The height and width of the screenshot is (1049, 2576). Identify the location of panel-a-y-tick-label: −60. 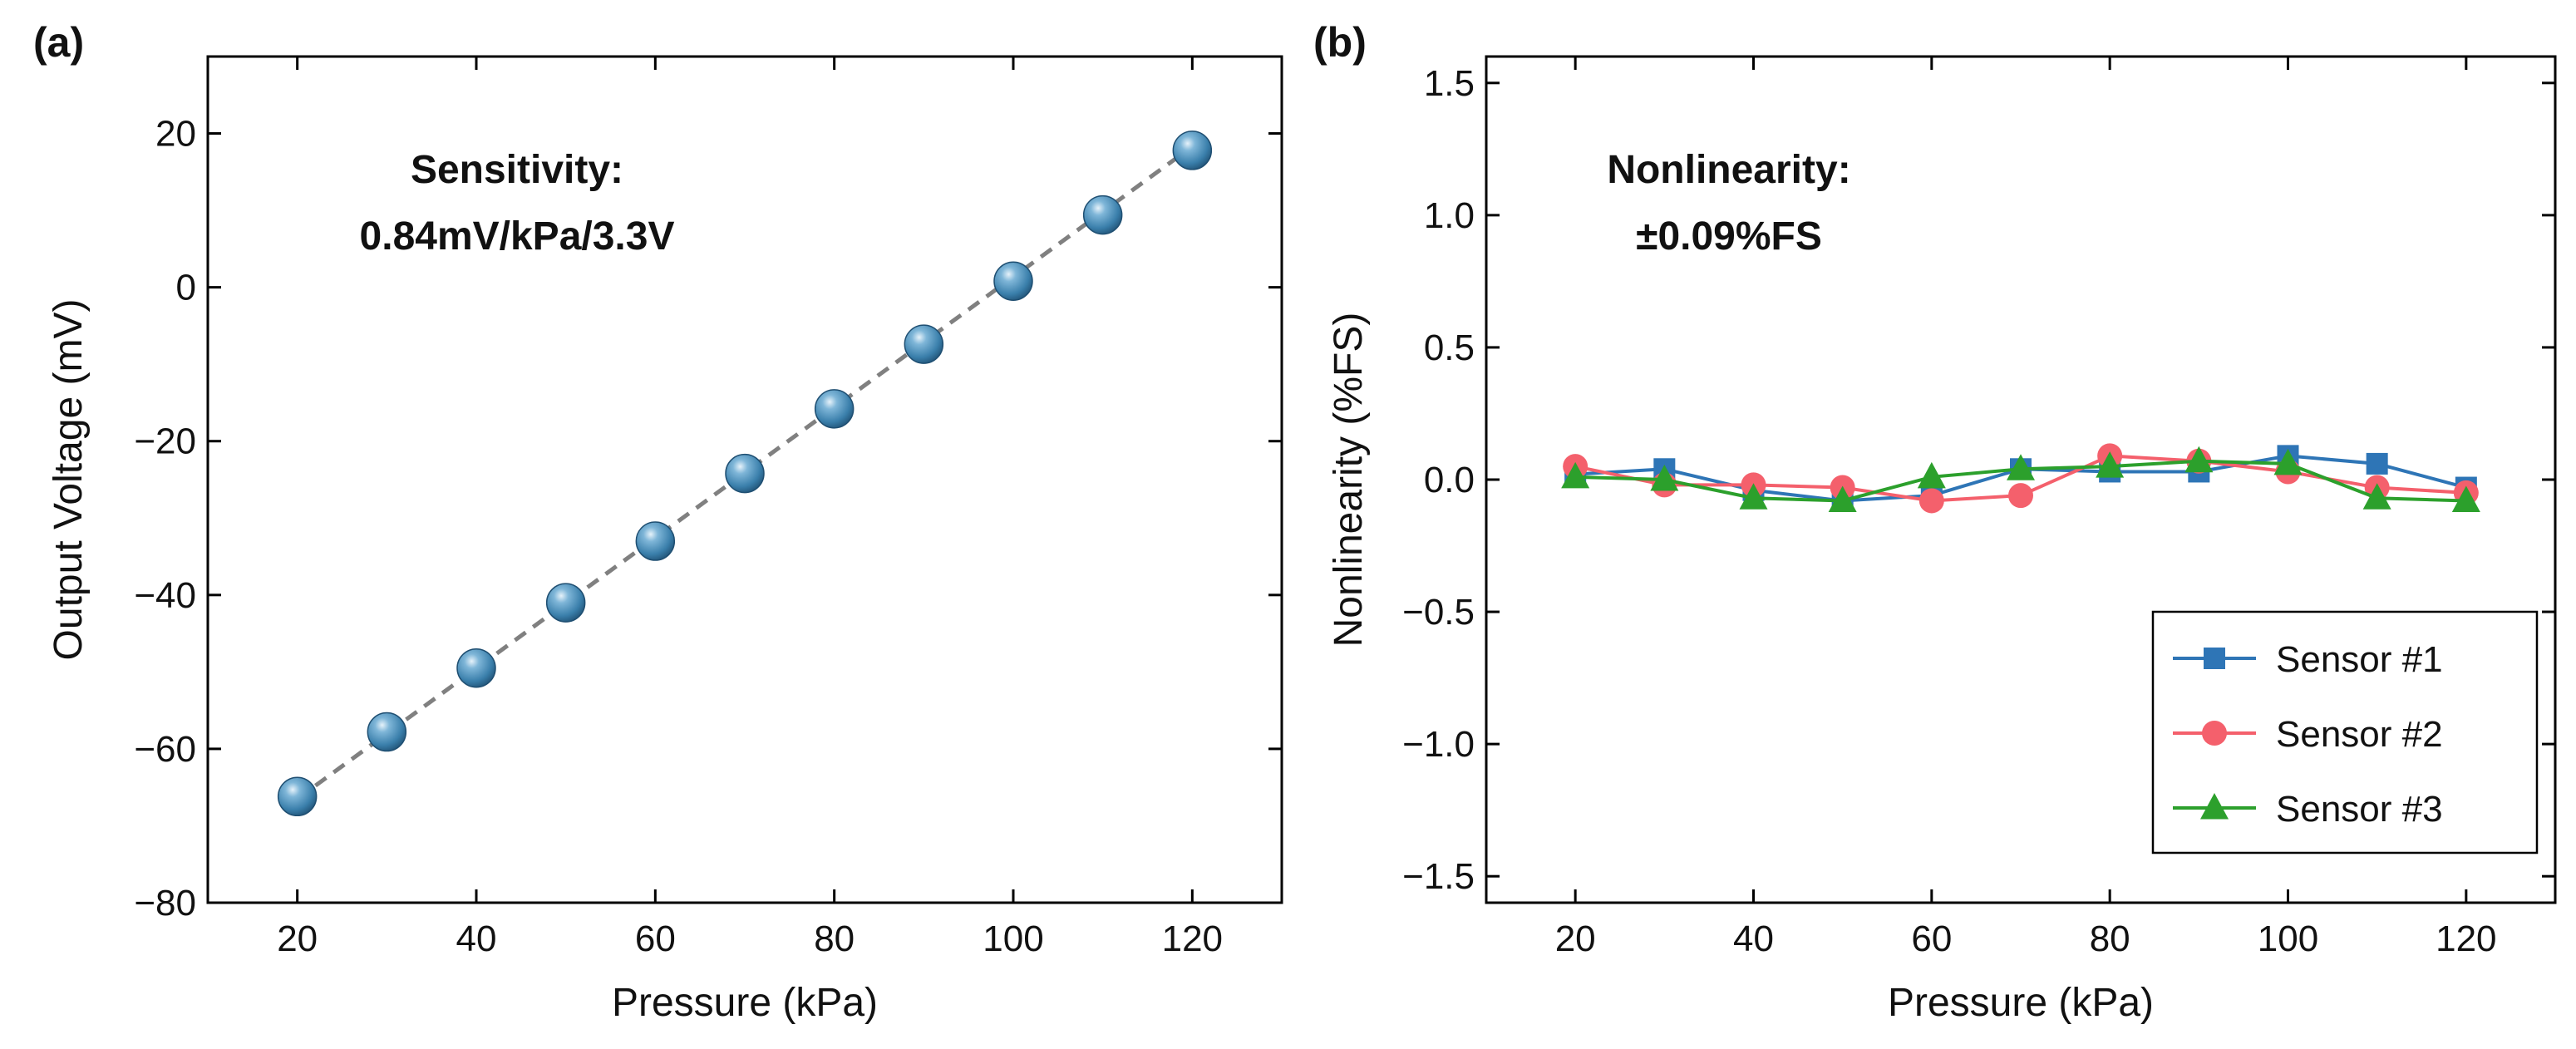
(165, 749).